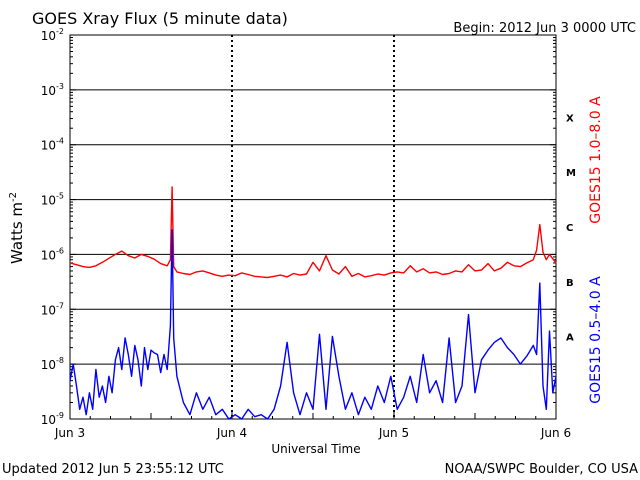  Describe the element at coordinates (570, 283) in the screenshot. I see `flare-class-label-B: B` at that location.